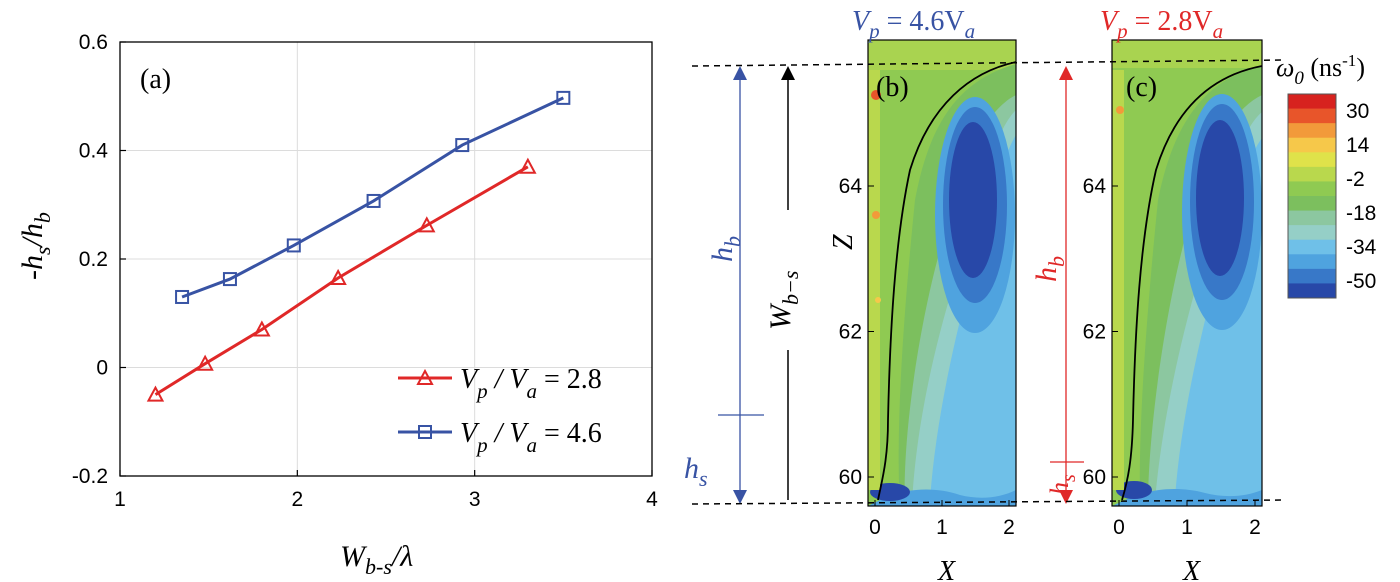  Describe the element at coordinates (1361, 196) in the screenshot. I see `colorbar-labels: 30 14 -2 -18 -34 -50` at that location.